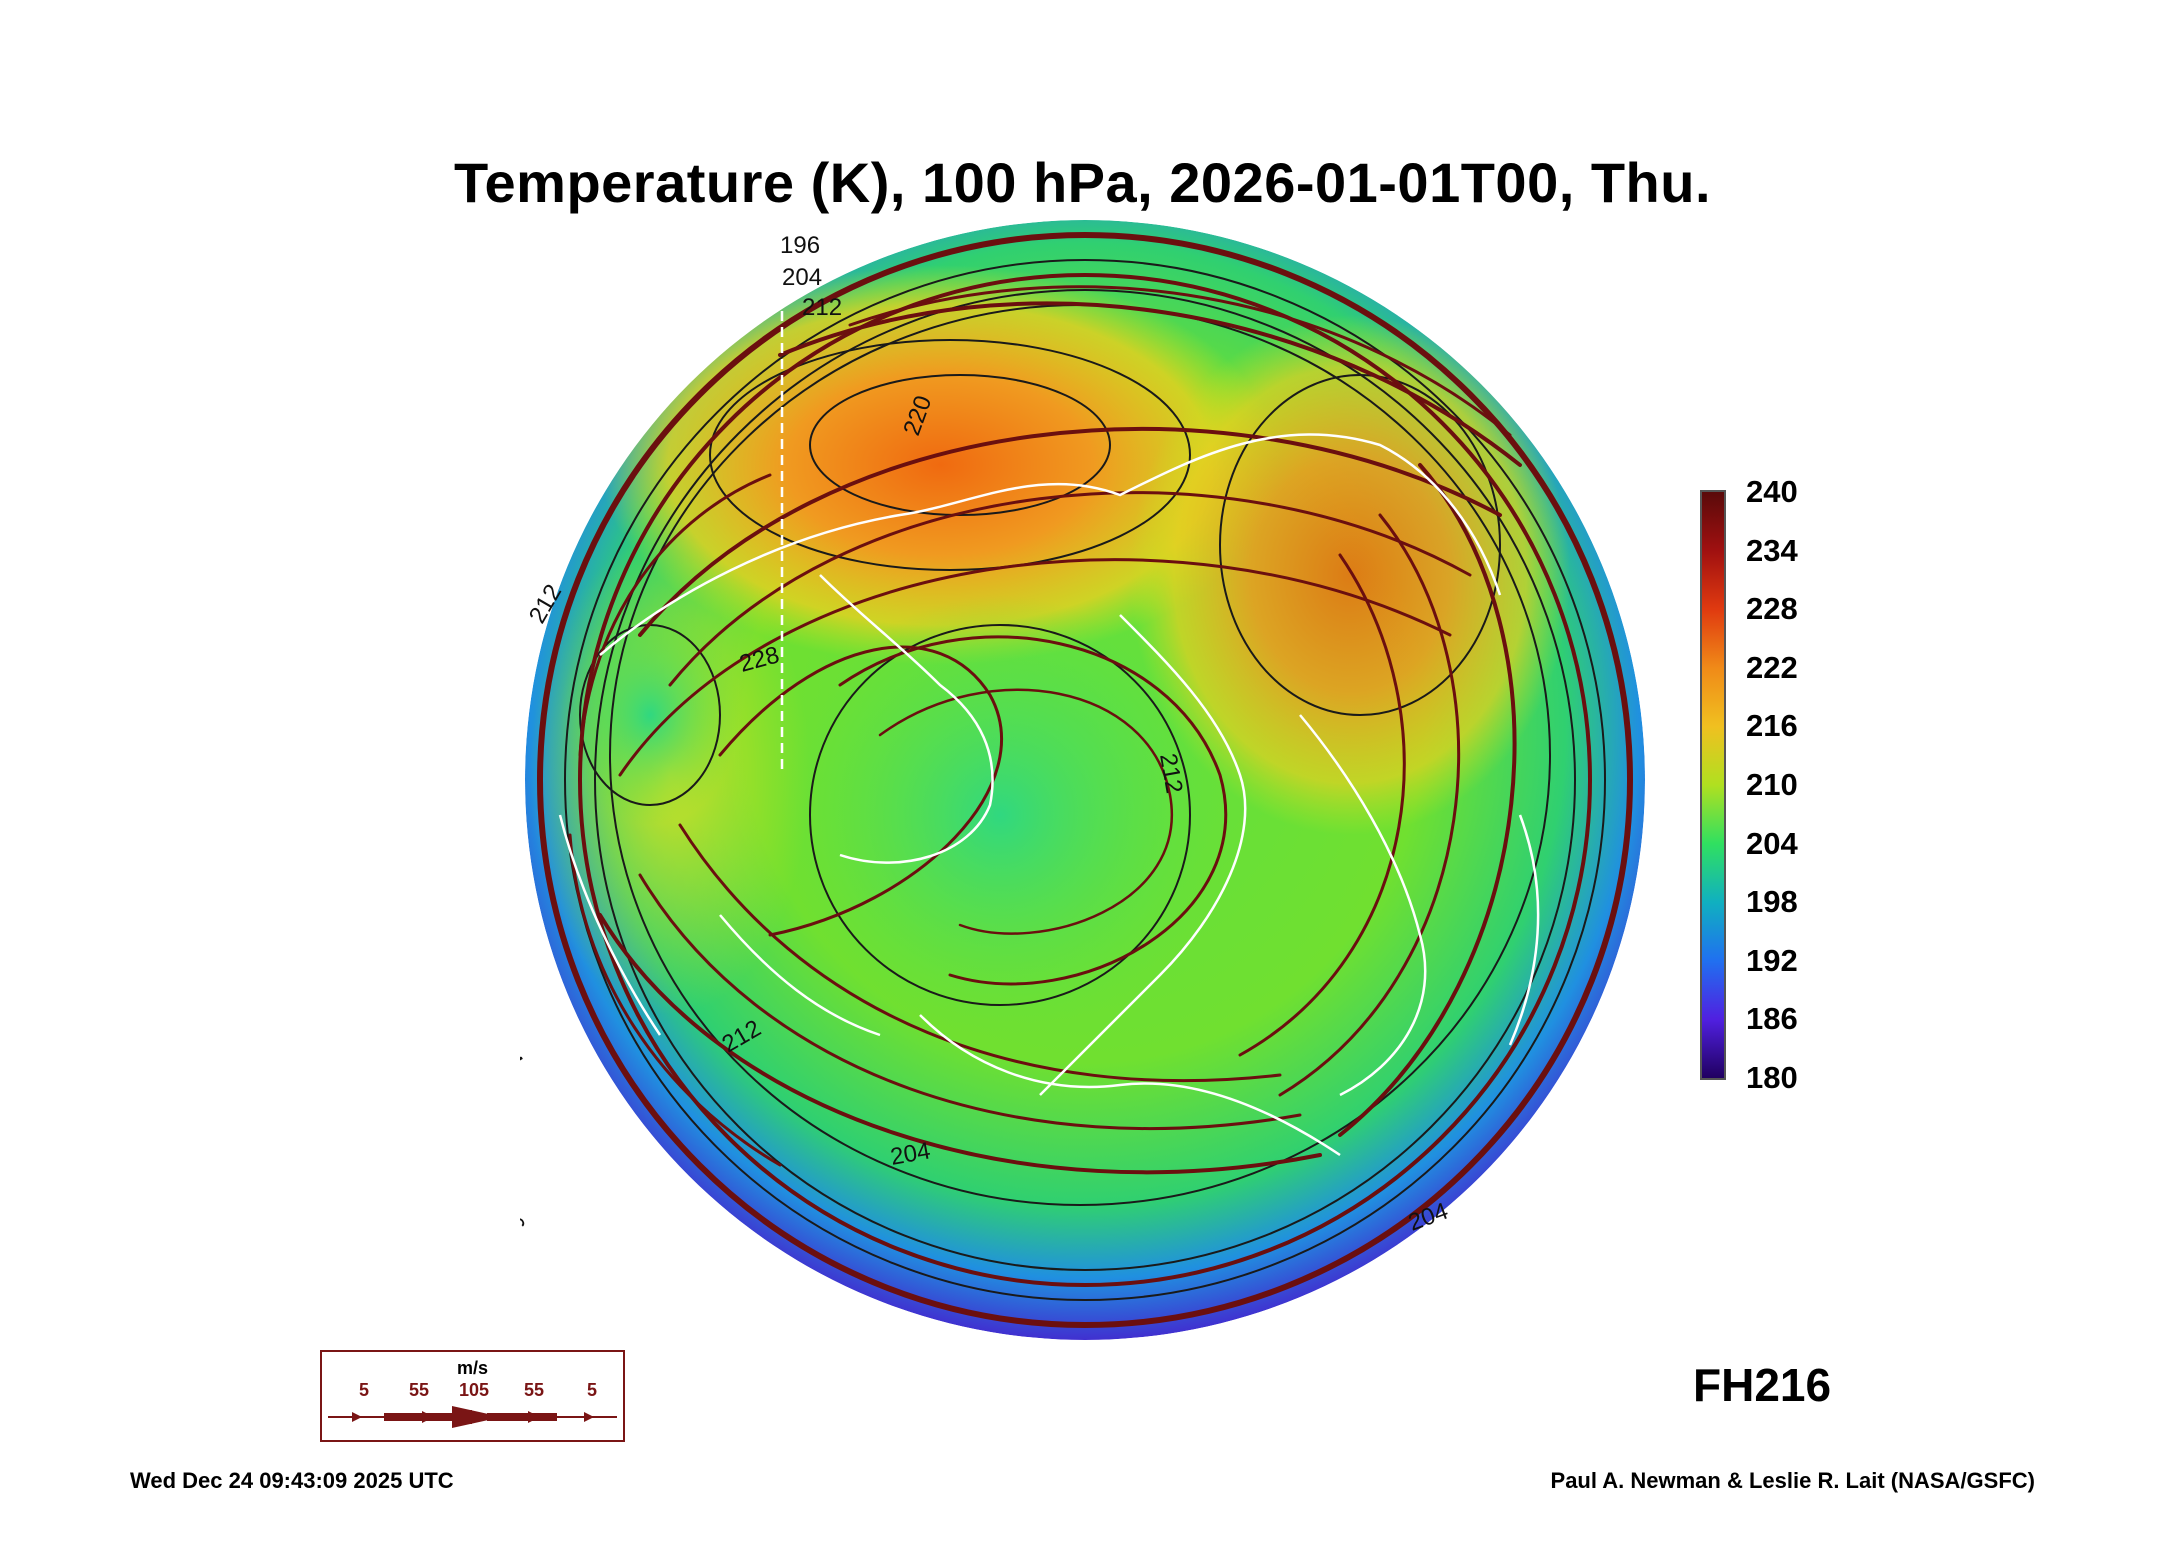  What do you see at coordinates (1772, 784) in the screenshot?
I see `colorbar-tick-label: 210` at bounding box center [1772, 784].